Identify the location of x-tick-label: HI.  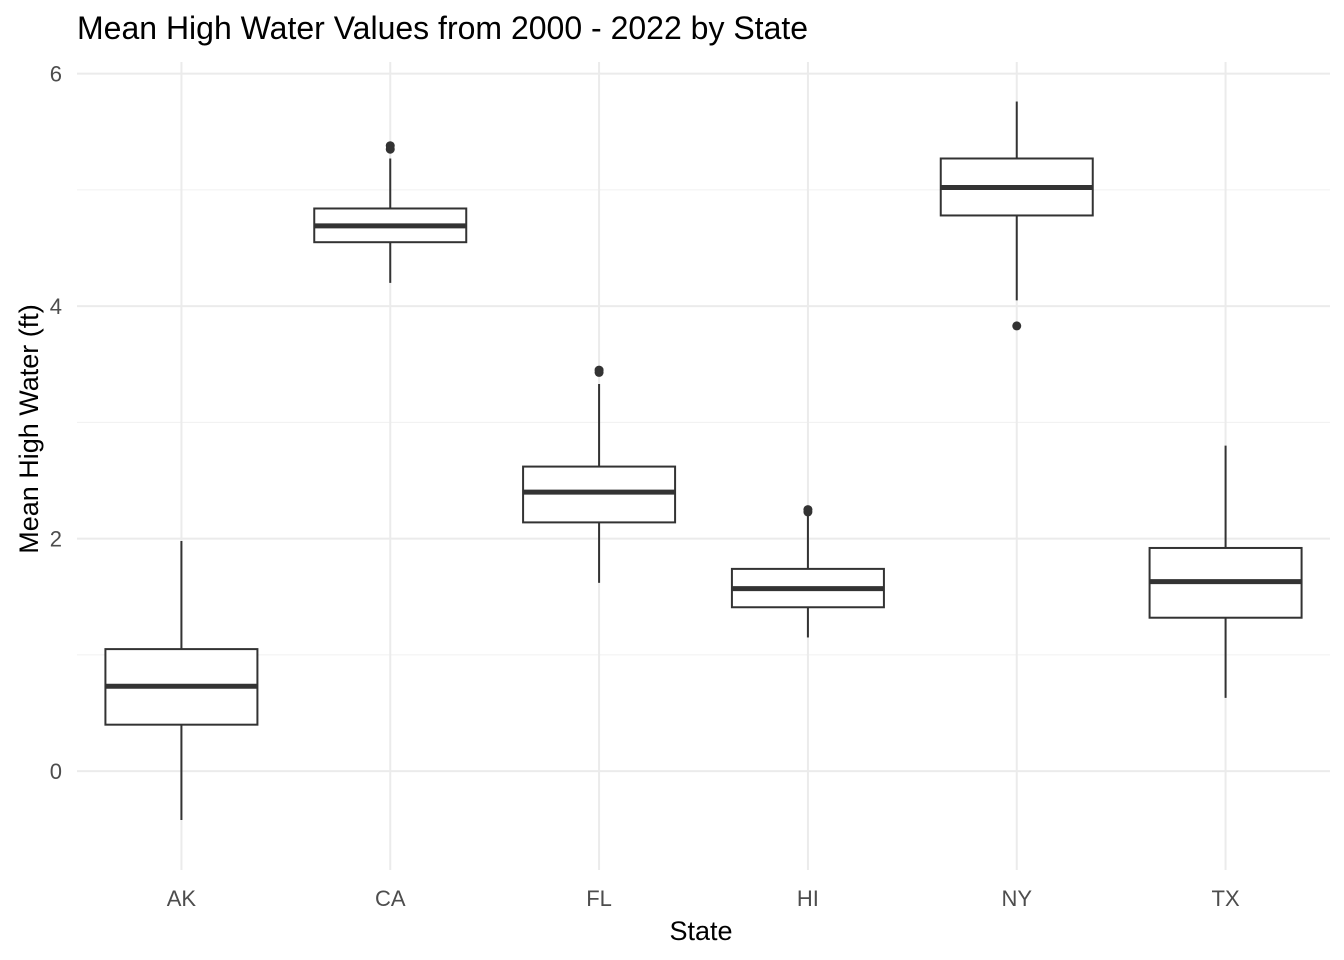
(808, 898).